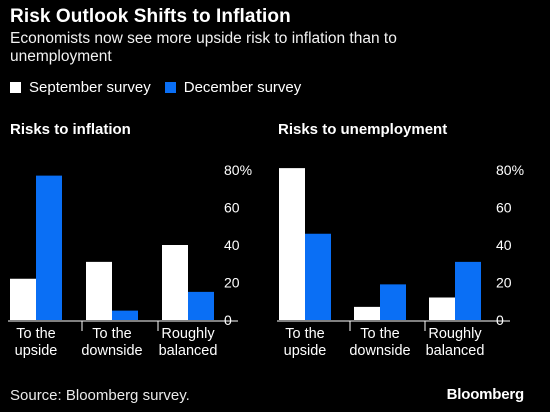 The height and width of the screenshot is (412, 550). Describe the element at coordinates (70, 129) in the screenshot. I see `panel-title-inflation: Risks to inflation` at that location.